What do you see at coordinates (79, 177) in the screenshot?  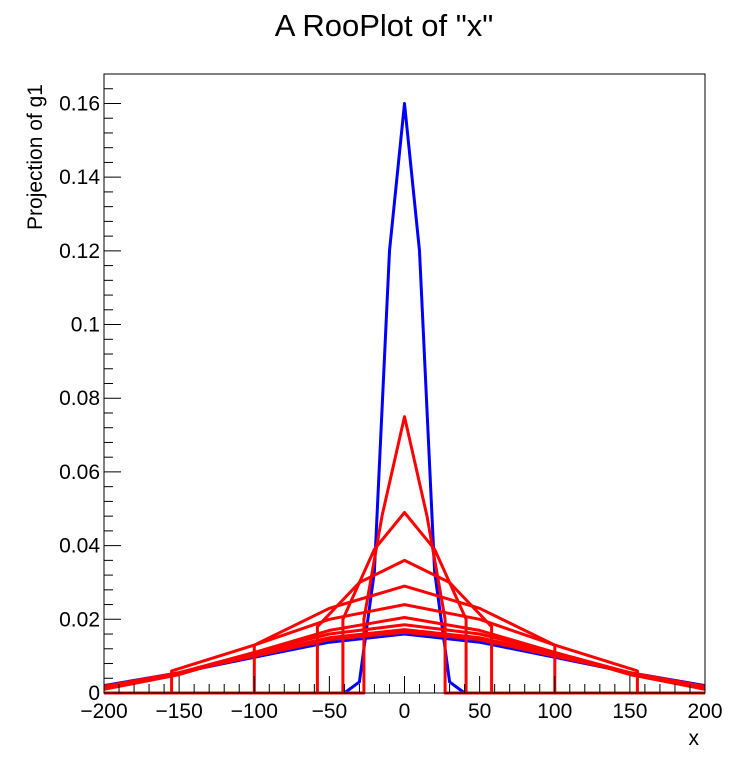 I see `y-tick-label: 0.14` at bounding box center [79, 177].